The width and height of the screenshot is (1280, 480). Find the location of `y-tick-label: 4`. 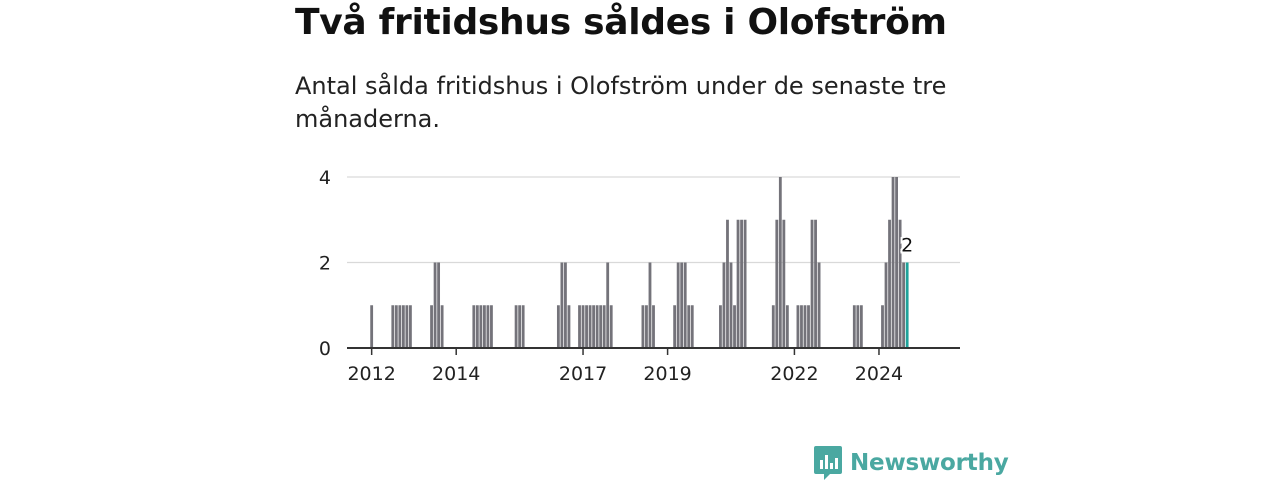

y-tick-label: 4 is located at coordinates (325, 178).